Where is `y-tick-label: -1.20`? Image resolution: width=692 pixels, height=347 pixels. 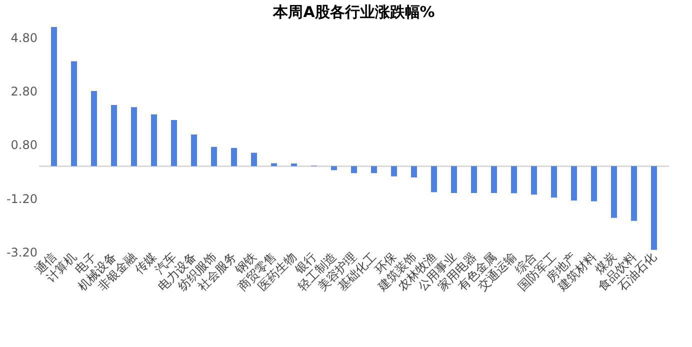 y-tick-label: -1.20 is located at coordinates (22, 199).